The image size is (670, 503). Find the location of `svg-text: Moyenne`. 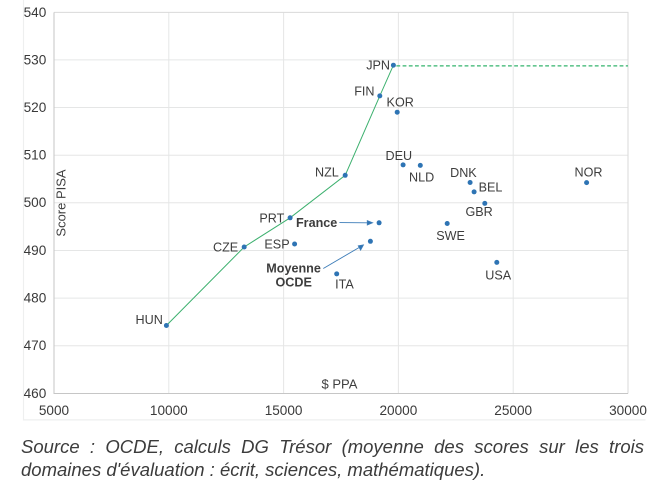

svg-text: Moyenne is located at coordinates (293, 269).